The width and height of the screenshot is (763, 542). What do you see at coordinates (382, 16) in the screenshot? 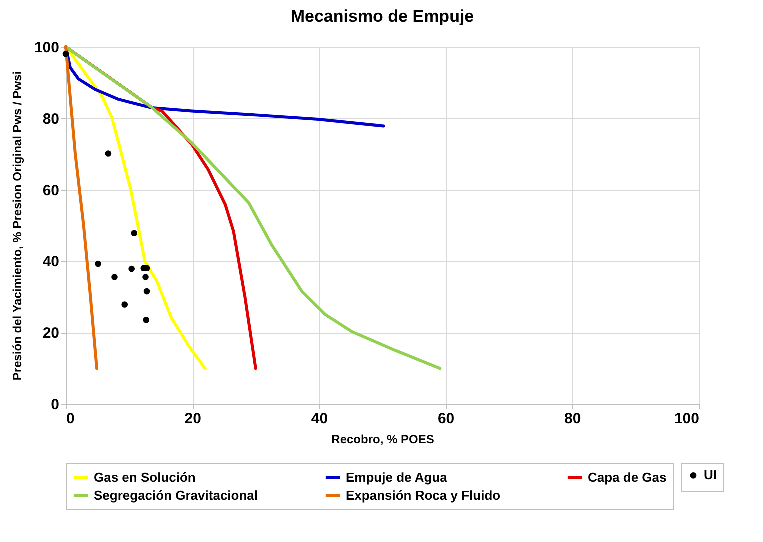
I see `chart-title: Mecanismo de Empuje` at bounding box center [382, 16].